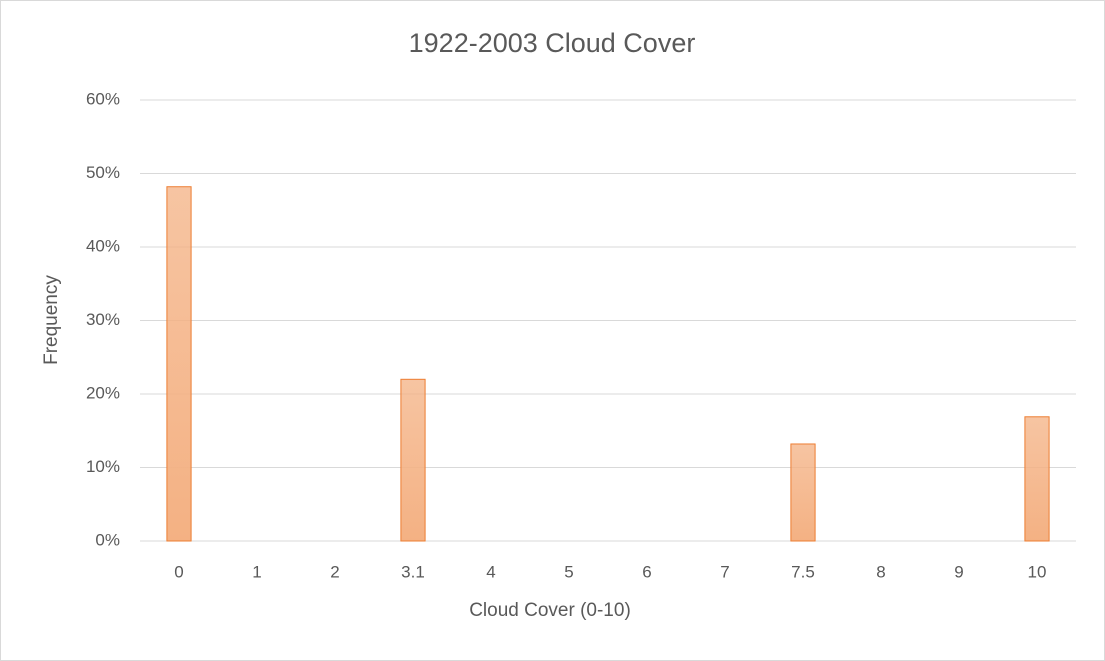  What do you see at coordinates (256, 571) in the screenshot?
I see `x-tick-label: 1` at bounding box center [256, 571].